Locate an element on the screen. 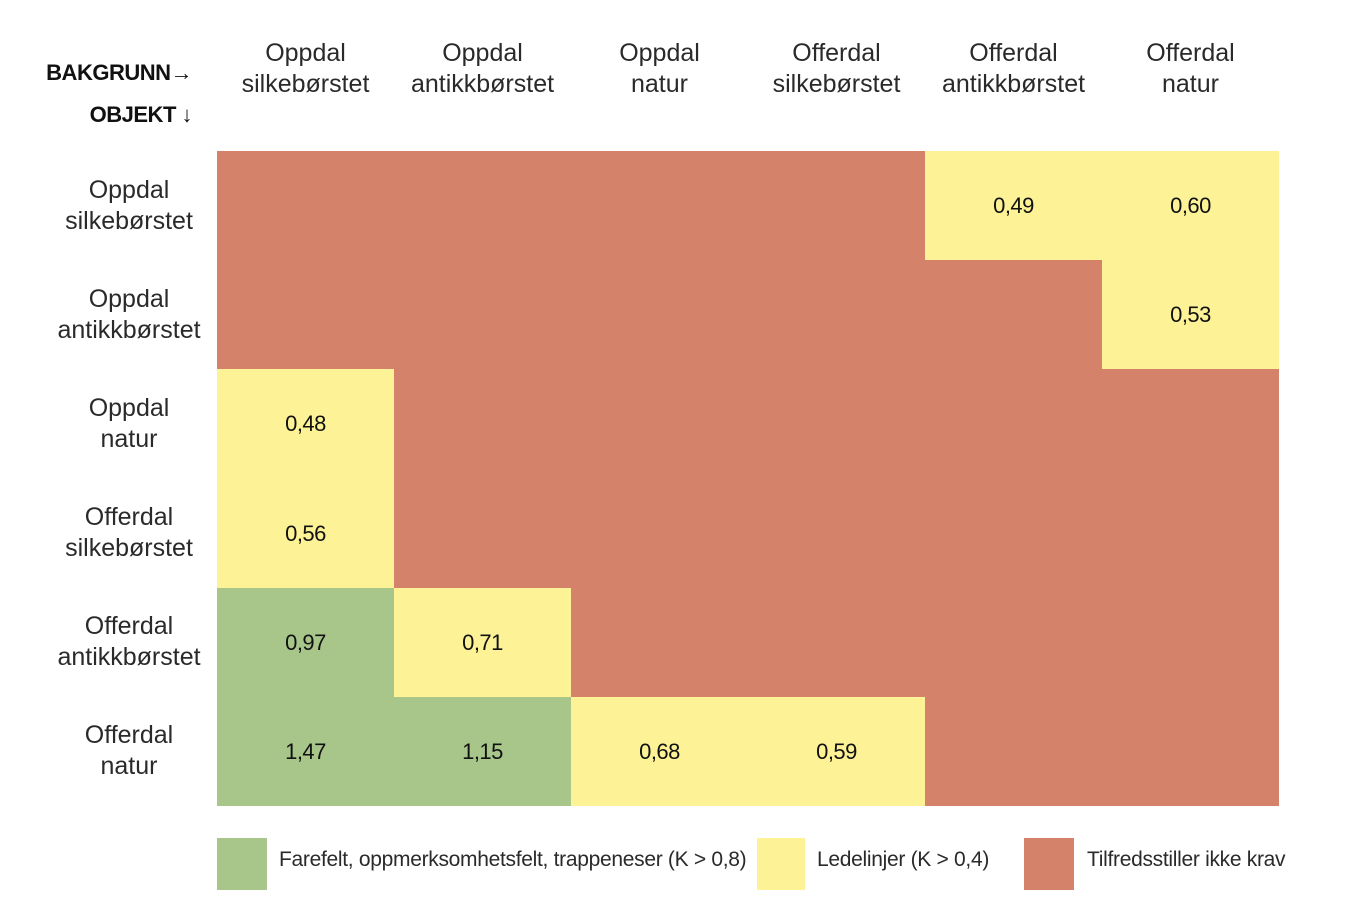 The height and width of the screenshot is (924, 1366). legend-swatch-red is located at coordinates (1049, 864).